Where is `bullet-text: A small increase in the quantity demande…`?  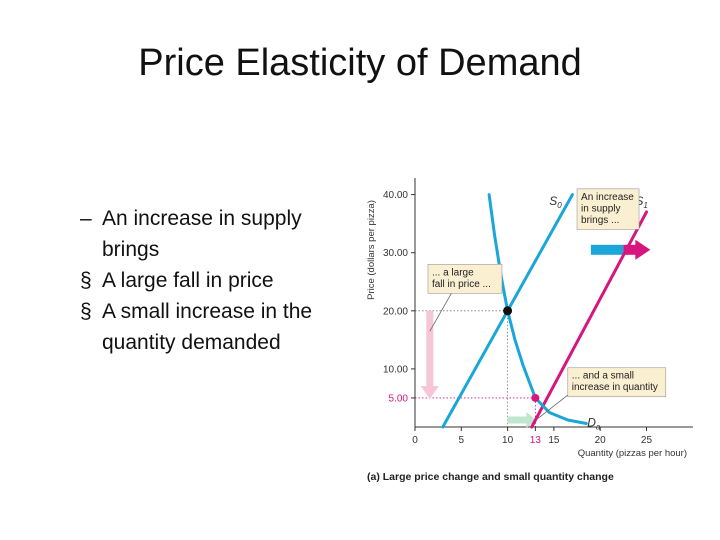 bullet-text: A small increase in the quantity demande… is located at coordinates (207, 327).